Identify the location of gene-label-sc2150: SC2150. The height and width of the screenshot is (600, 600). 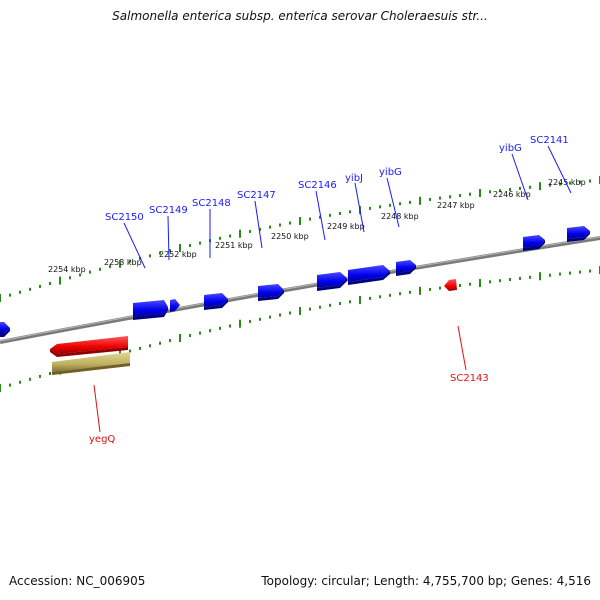
(124, 217).